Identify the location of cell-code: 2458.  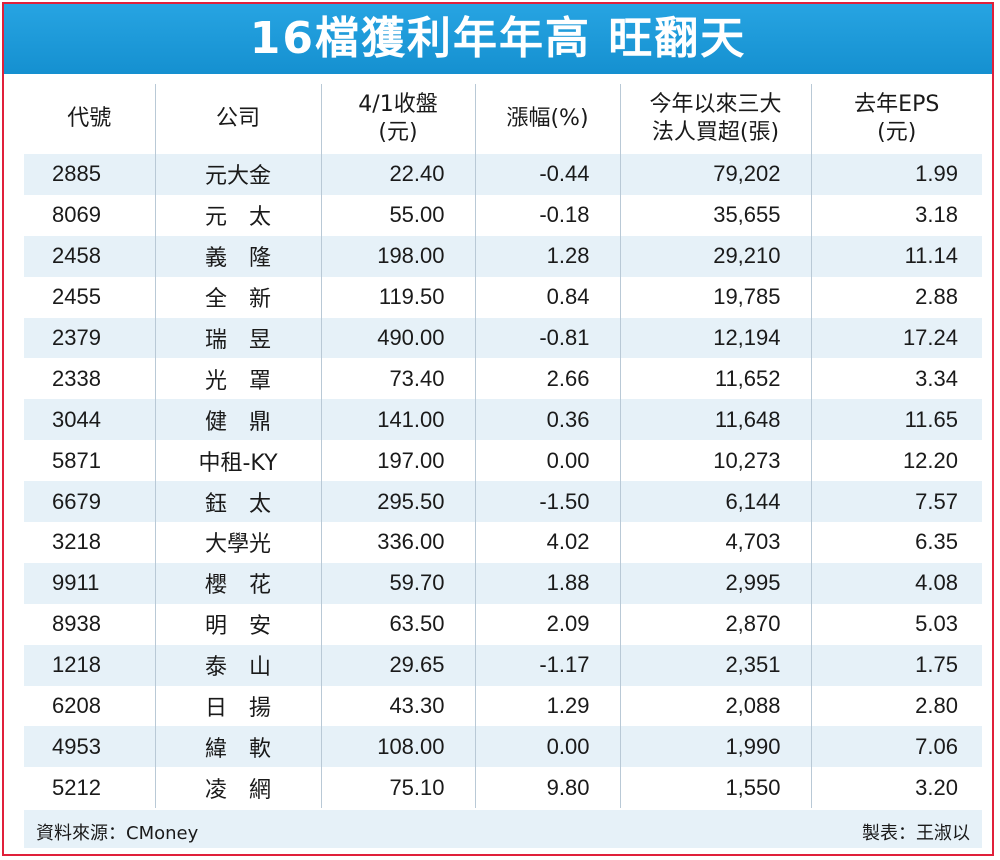
(90, 256).